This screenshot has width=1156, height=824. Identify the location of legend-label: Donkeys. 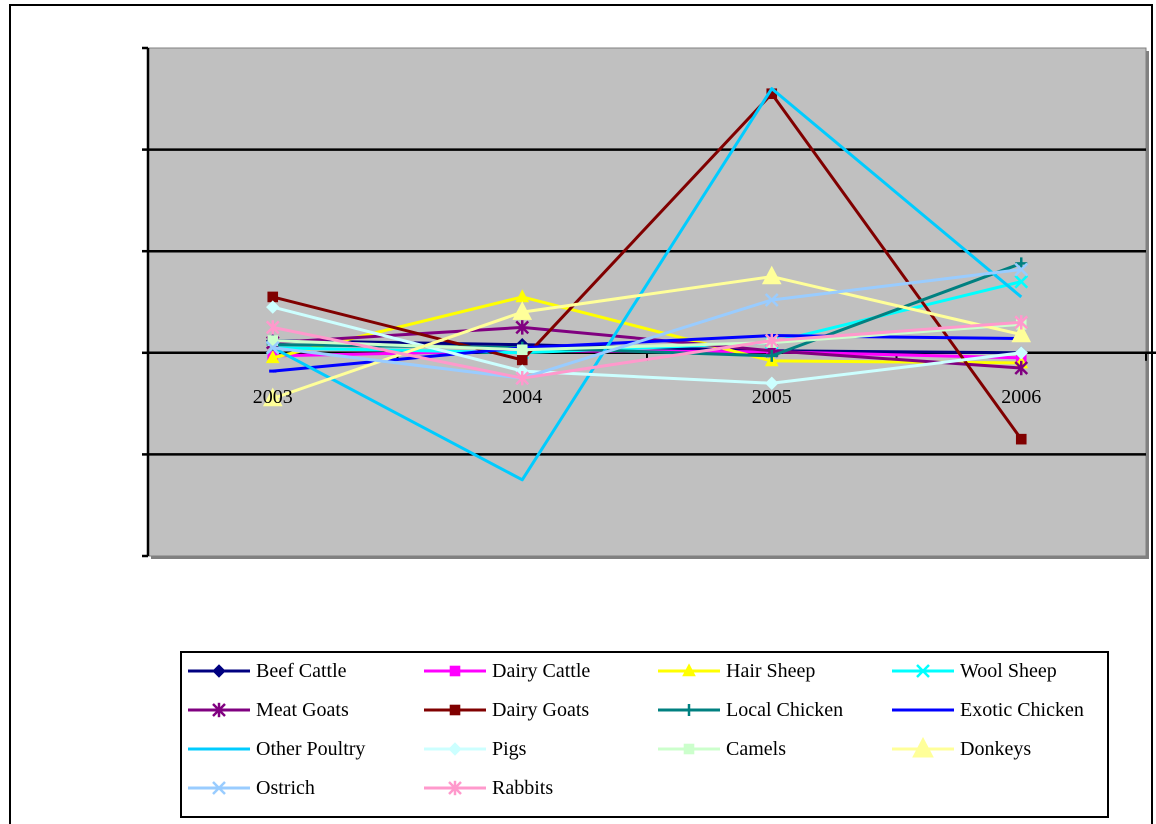
(996, 748).